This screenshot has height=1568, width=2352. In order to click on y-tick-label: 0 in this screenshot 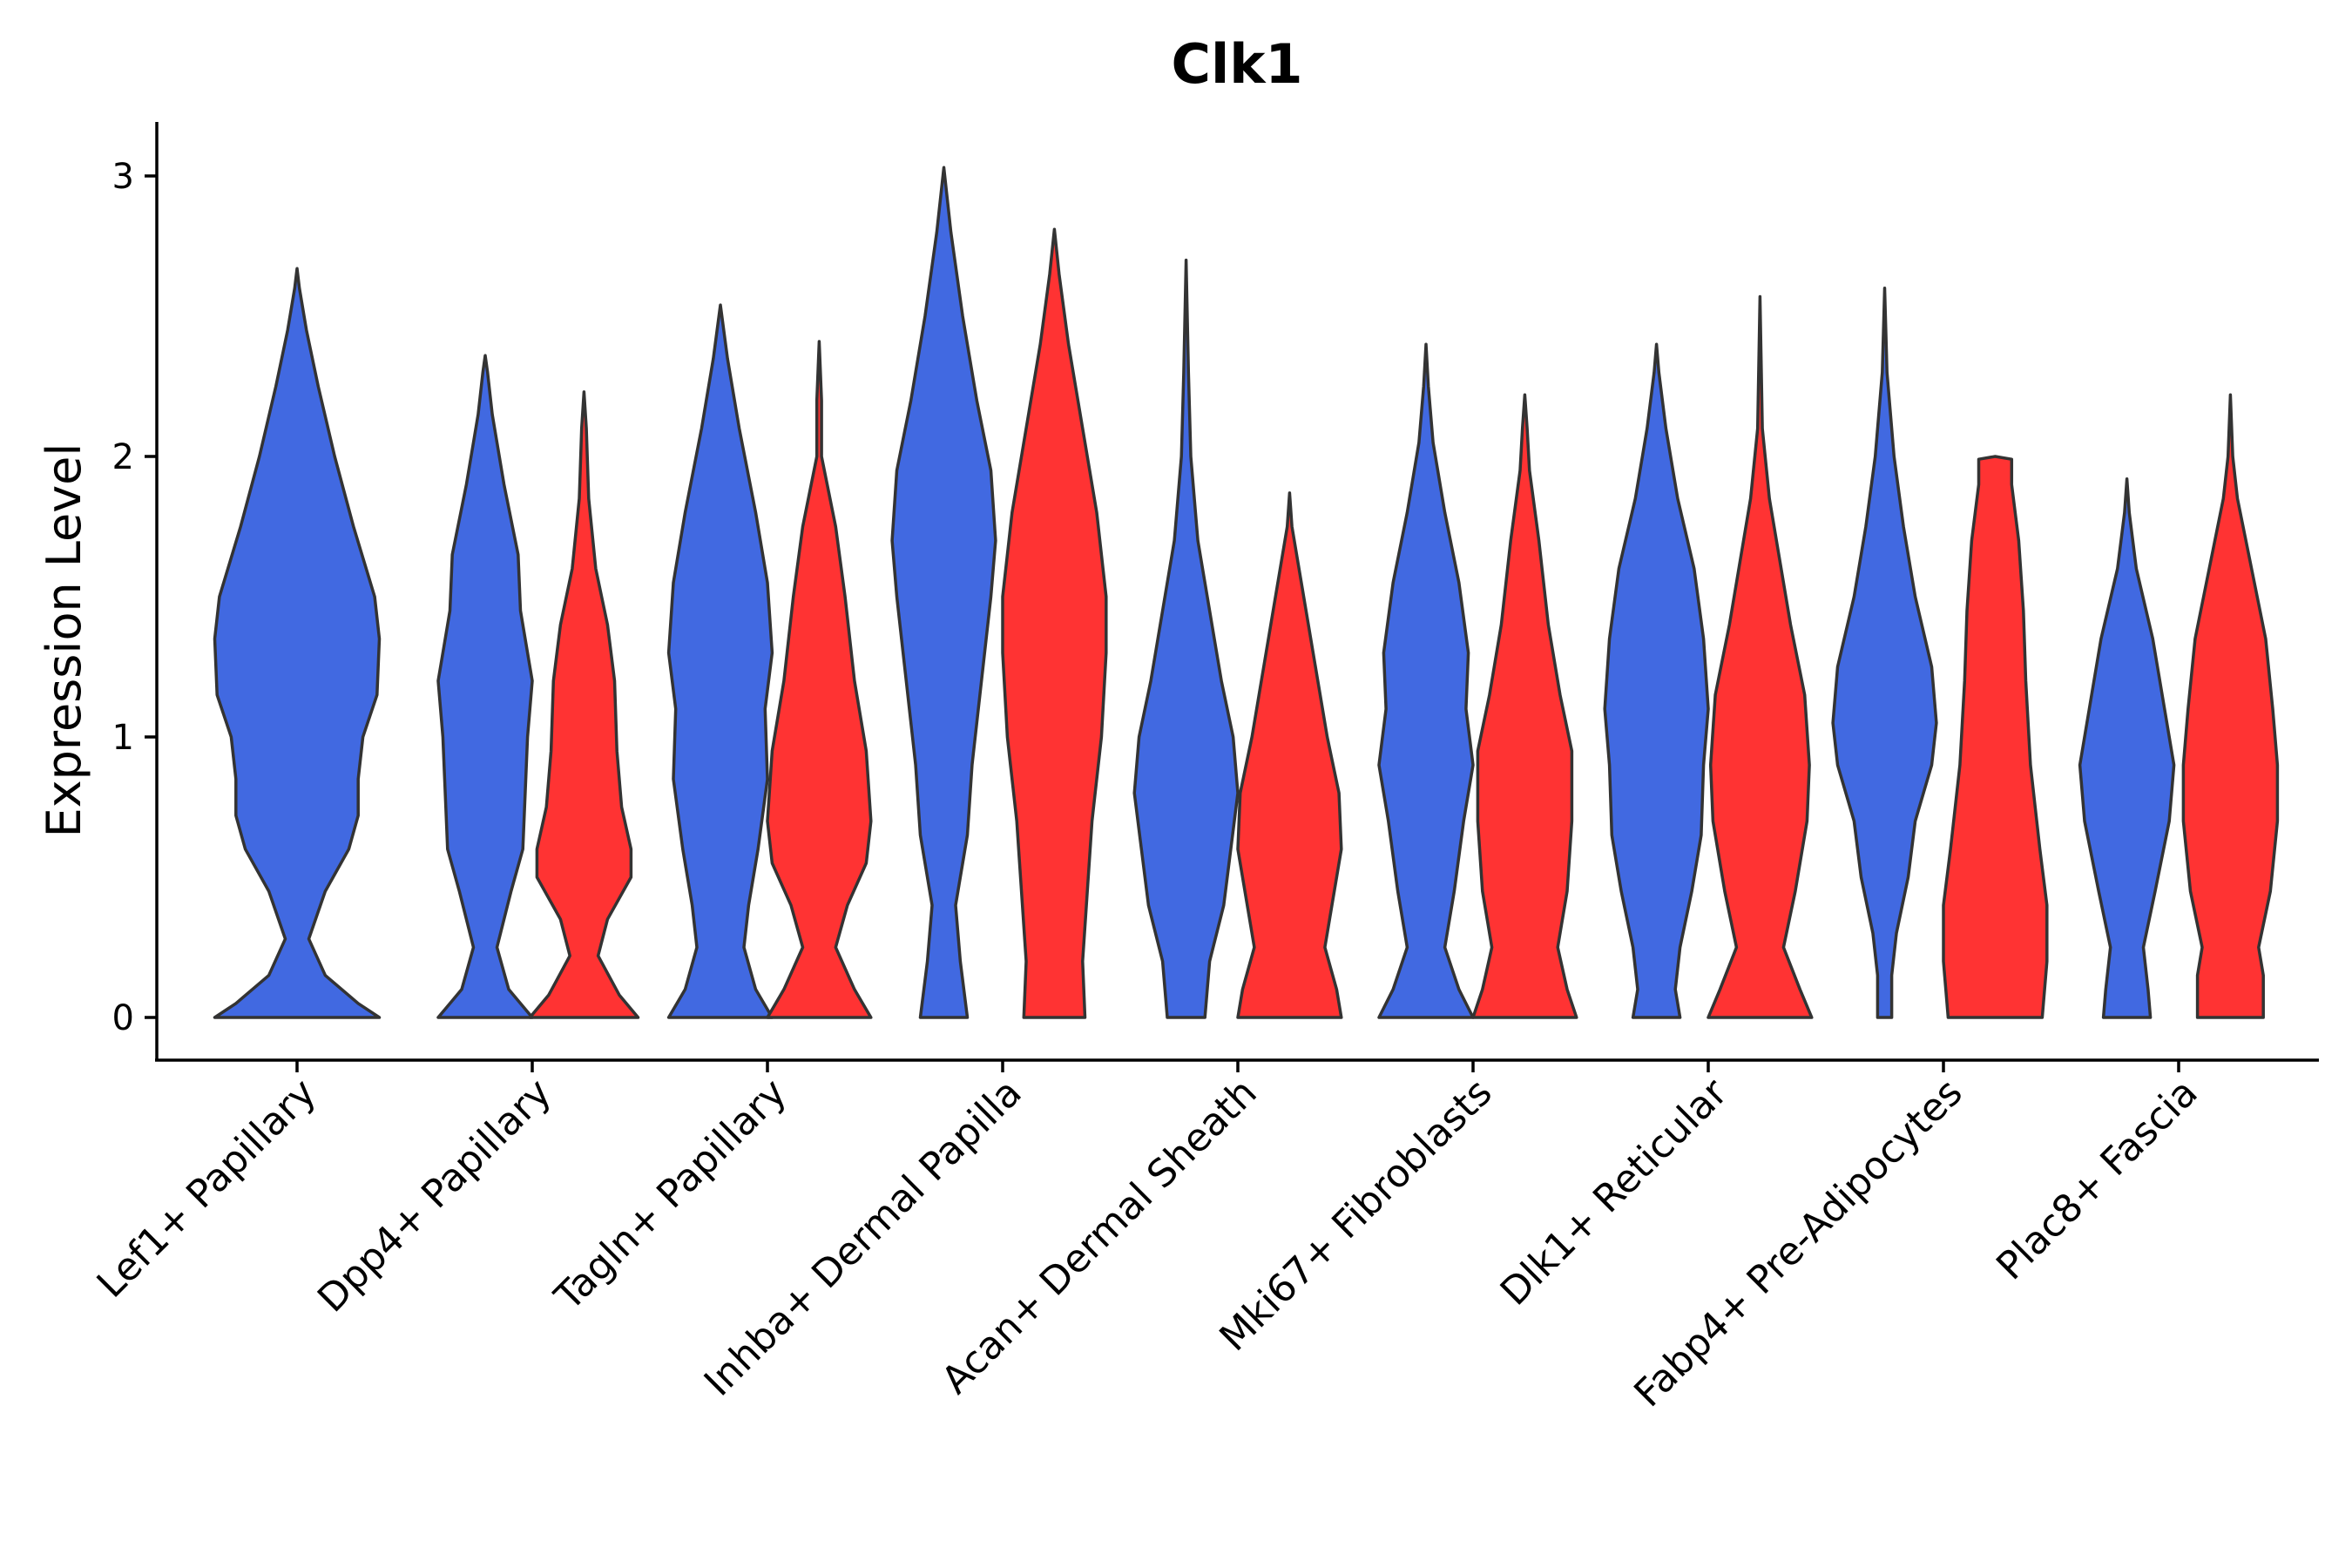, I will do `click(123, 1018)`.